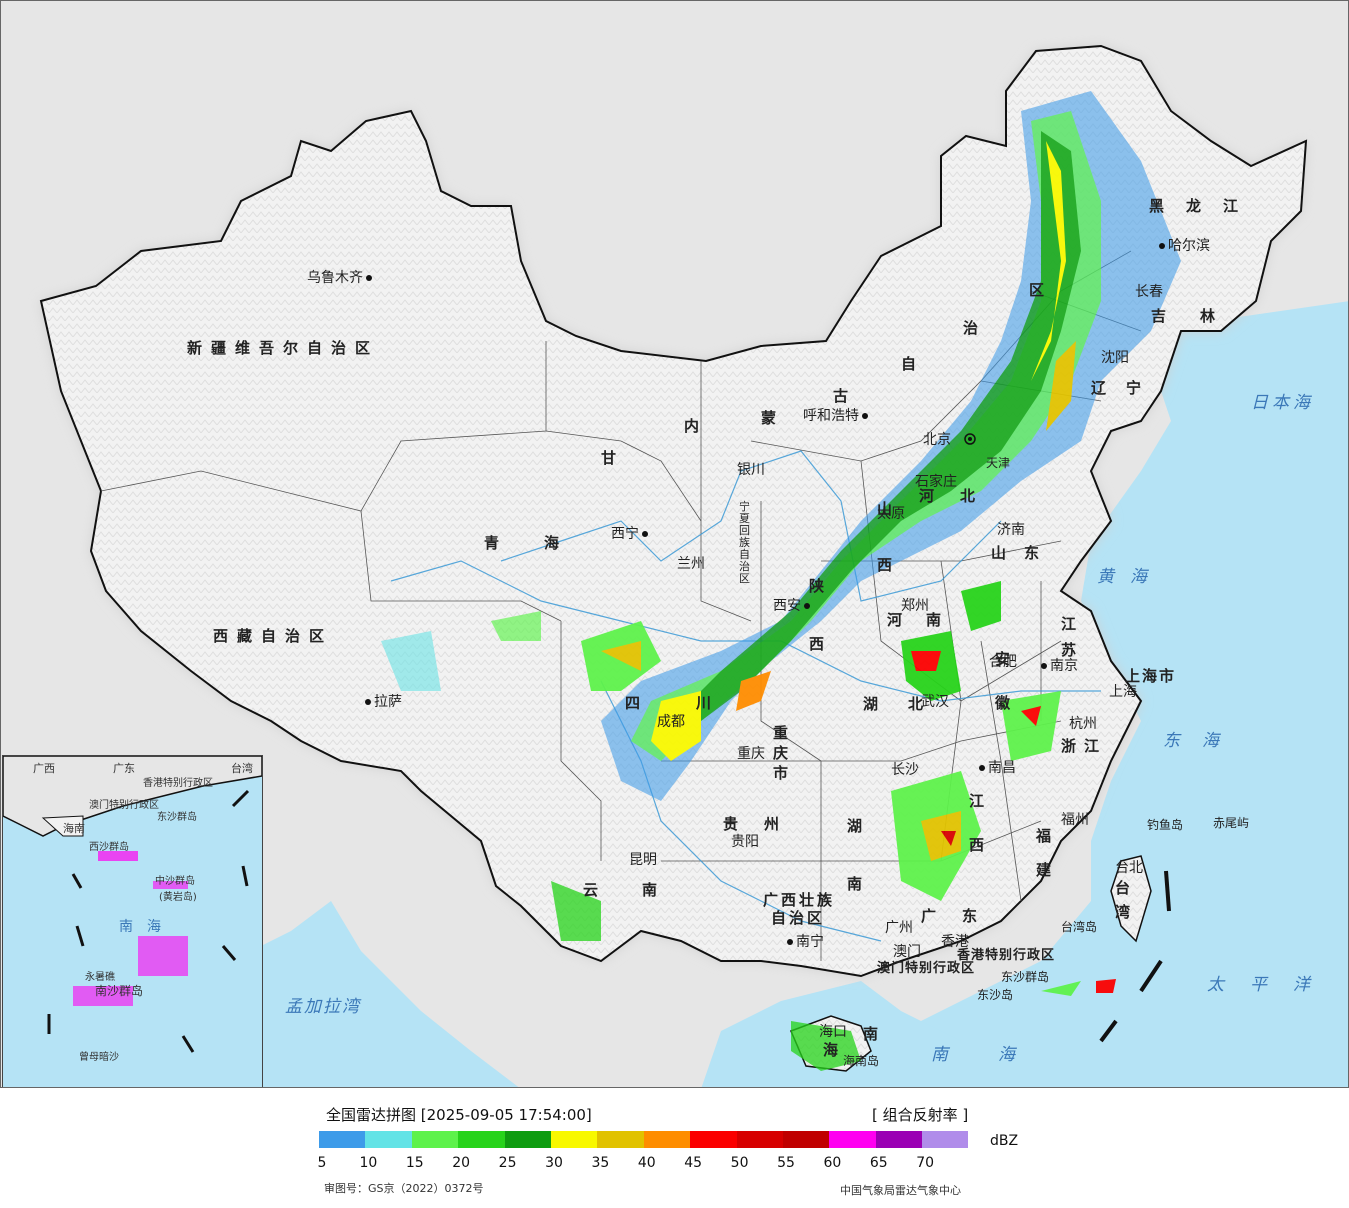 The image size is (1349, 1208). I want to click on inset-dongsha: 东沙群岛, so click(177, 817).